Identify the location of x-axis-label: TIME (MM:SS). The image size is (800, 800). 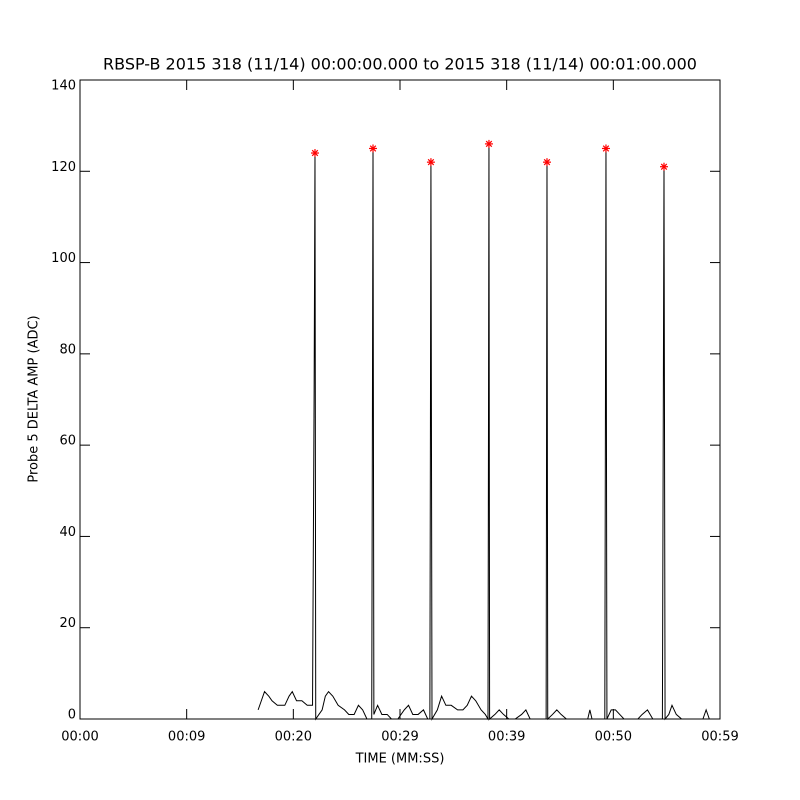
(400, 759).